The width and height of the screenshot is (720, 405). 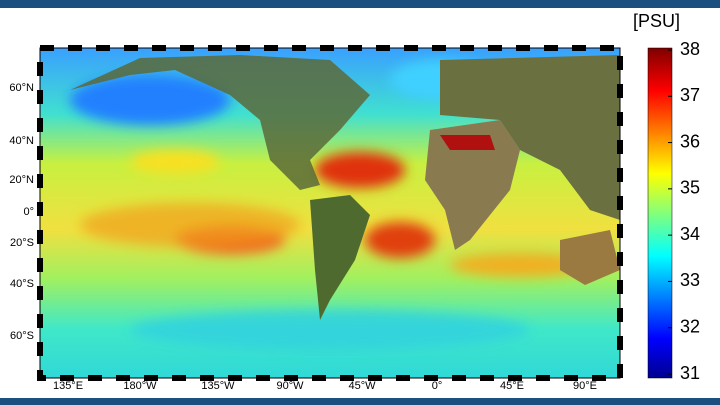 I want to click on colorbar-tick-label: 34, so click(x=690, y=234).